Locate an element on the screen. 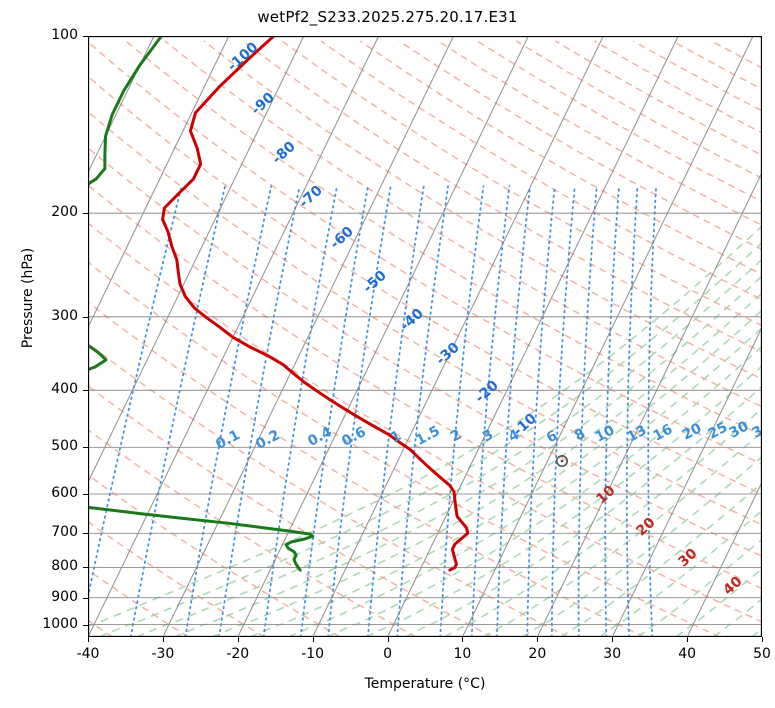 The height and width of the screenshot is (708, 775). x-tick-label: -20 is located at coordinates (238, 654).